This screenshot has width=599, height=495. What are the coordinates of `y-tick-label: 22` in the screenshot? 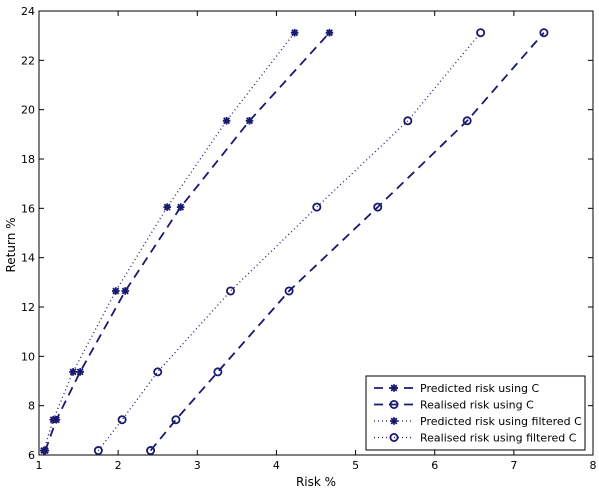 It's located at (28, 60).